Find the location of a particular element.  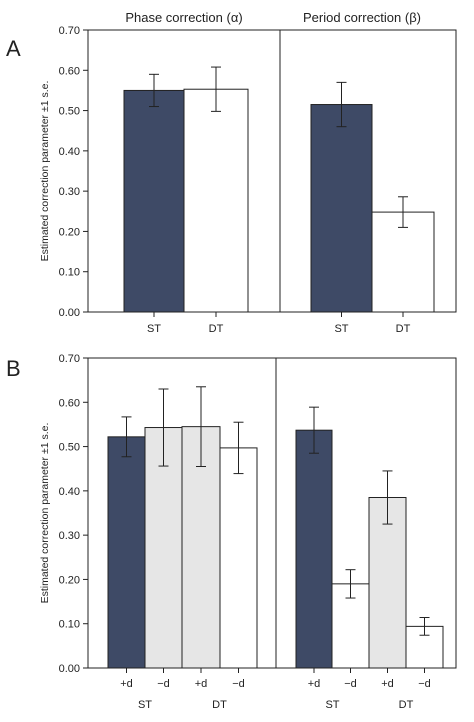

panel-b-letter: B is located at coordinates (13, 368).